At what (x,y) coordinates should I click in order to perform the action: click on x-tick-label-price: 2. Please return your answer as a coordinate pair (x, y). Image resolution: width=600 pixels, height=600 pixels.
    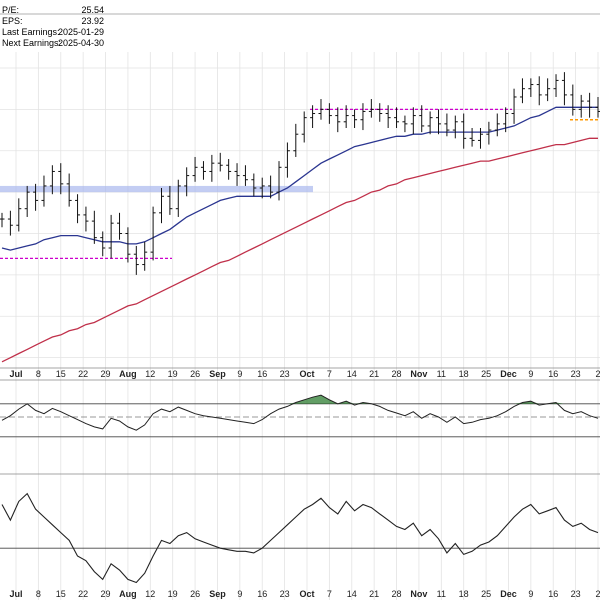
    Looking at the image, I should click on (597, 374).